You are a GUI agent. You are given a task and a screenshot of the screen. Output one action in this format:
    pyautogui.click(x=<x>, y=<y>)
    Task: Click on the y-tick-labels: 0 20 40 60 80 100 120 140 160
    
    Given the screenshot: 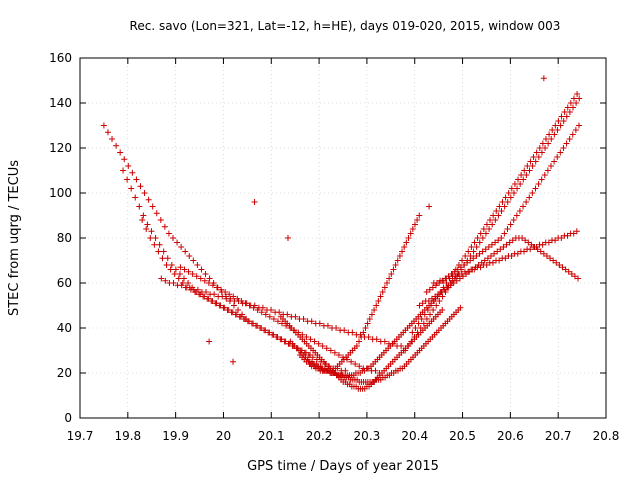 What is the action you would take?
    pyautogui.click(x=60, y=238)
    